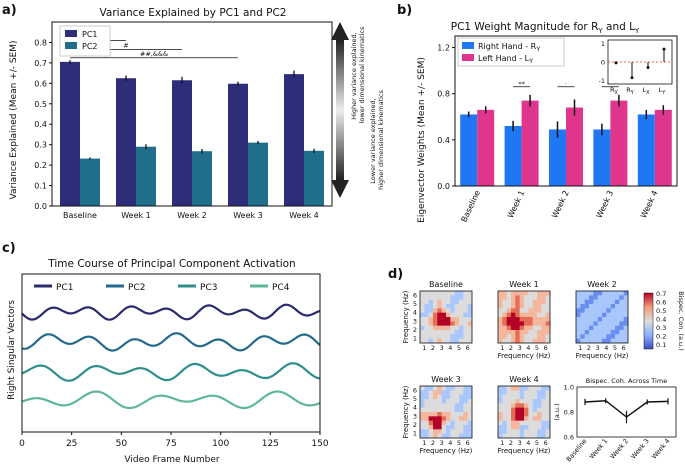 This screenshot has width=685, height=468. Describe the element at coordinates (648, 67) in the screenshot. I see `b-inset-point` at that location.